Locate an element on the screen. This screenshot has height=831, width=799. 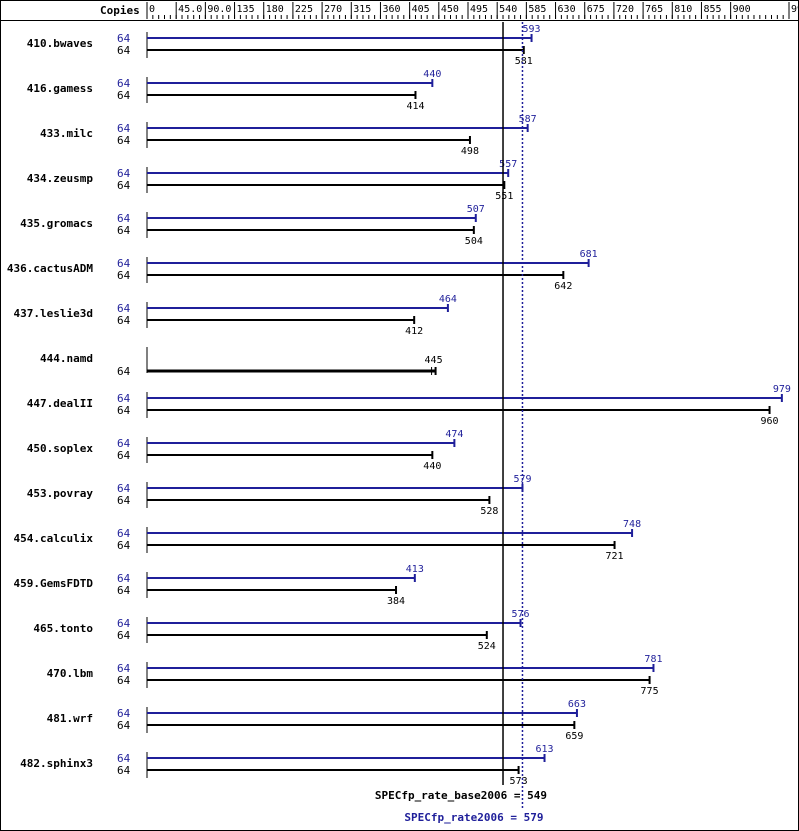
base-value-label: 775 is located at coordinates (650, 691).